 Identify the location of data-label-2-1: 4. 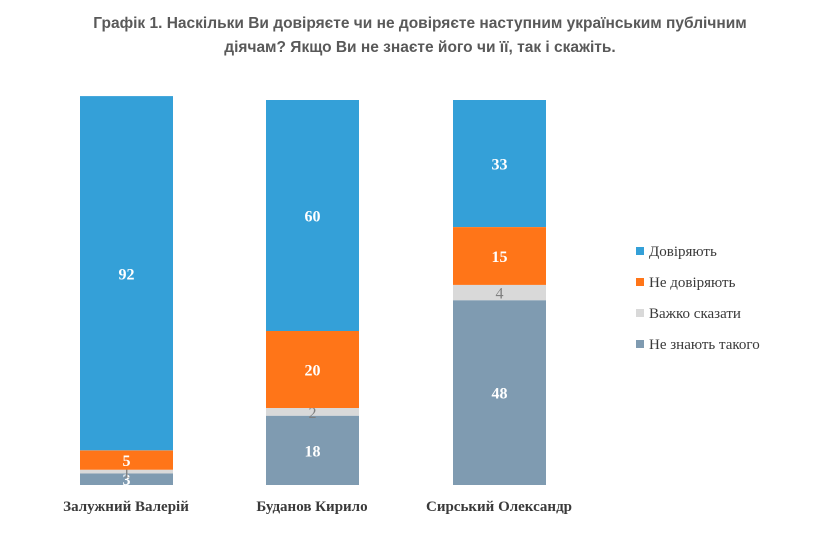
(500, 294).